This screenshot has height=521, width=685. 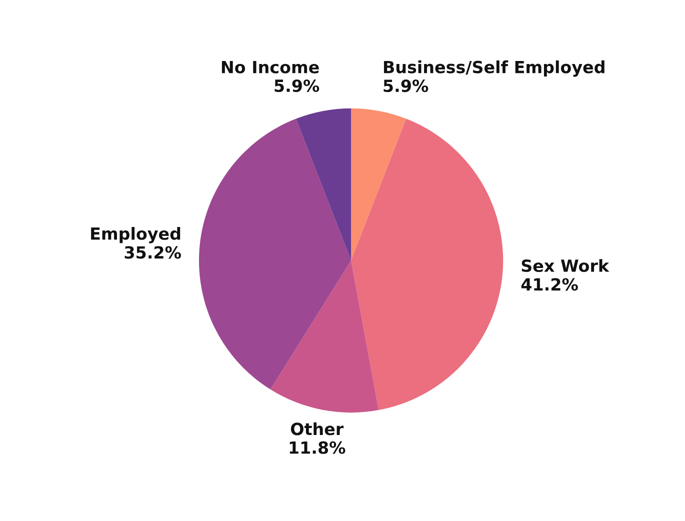 What do you see at coordinates (549, 284) in the screenshot?
I see `data-label: 41.2%` at bounding box center [549, 284].